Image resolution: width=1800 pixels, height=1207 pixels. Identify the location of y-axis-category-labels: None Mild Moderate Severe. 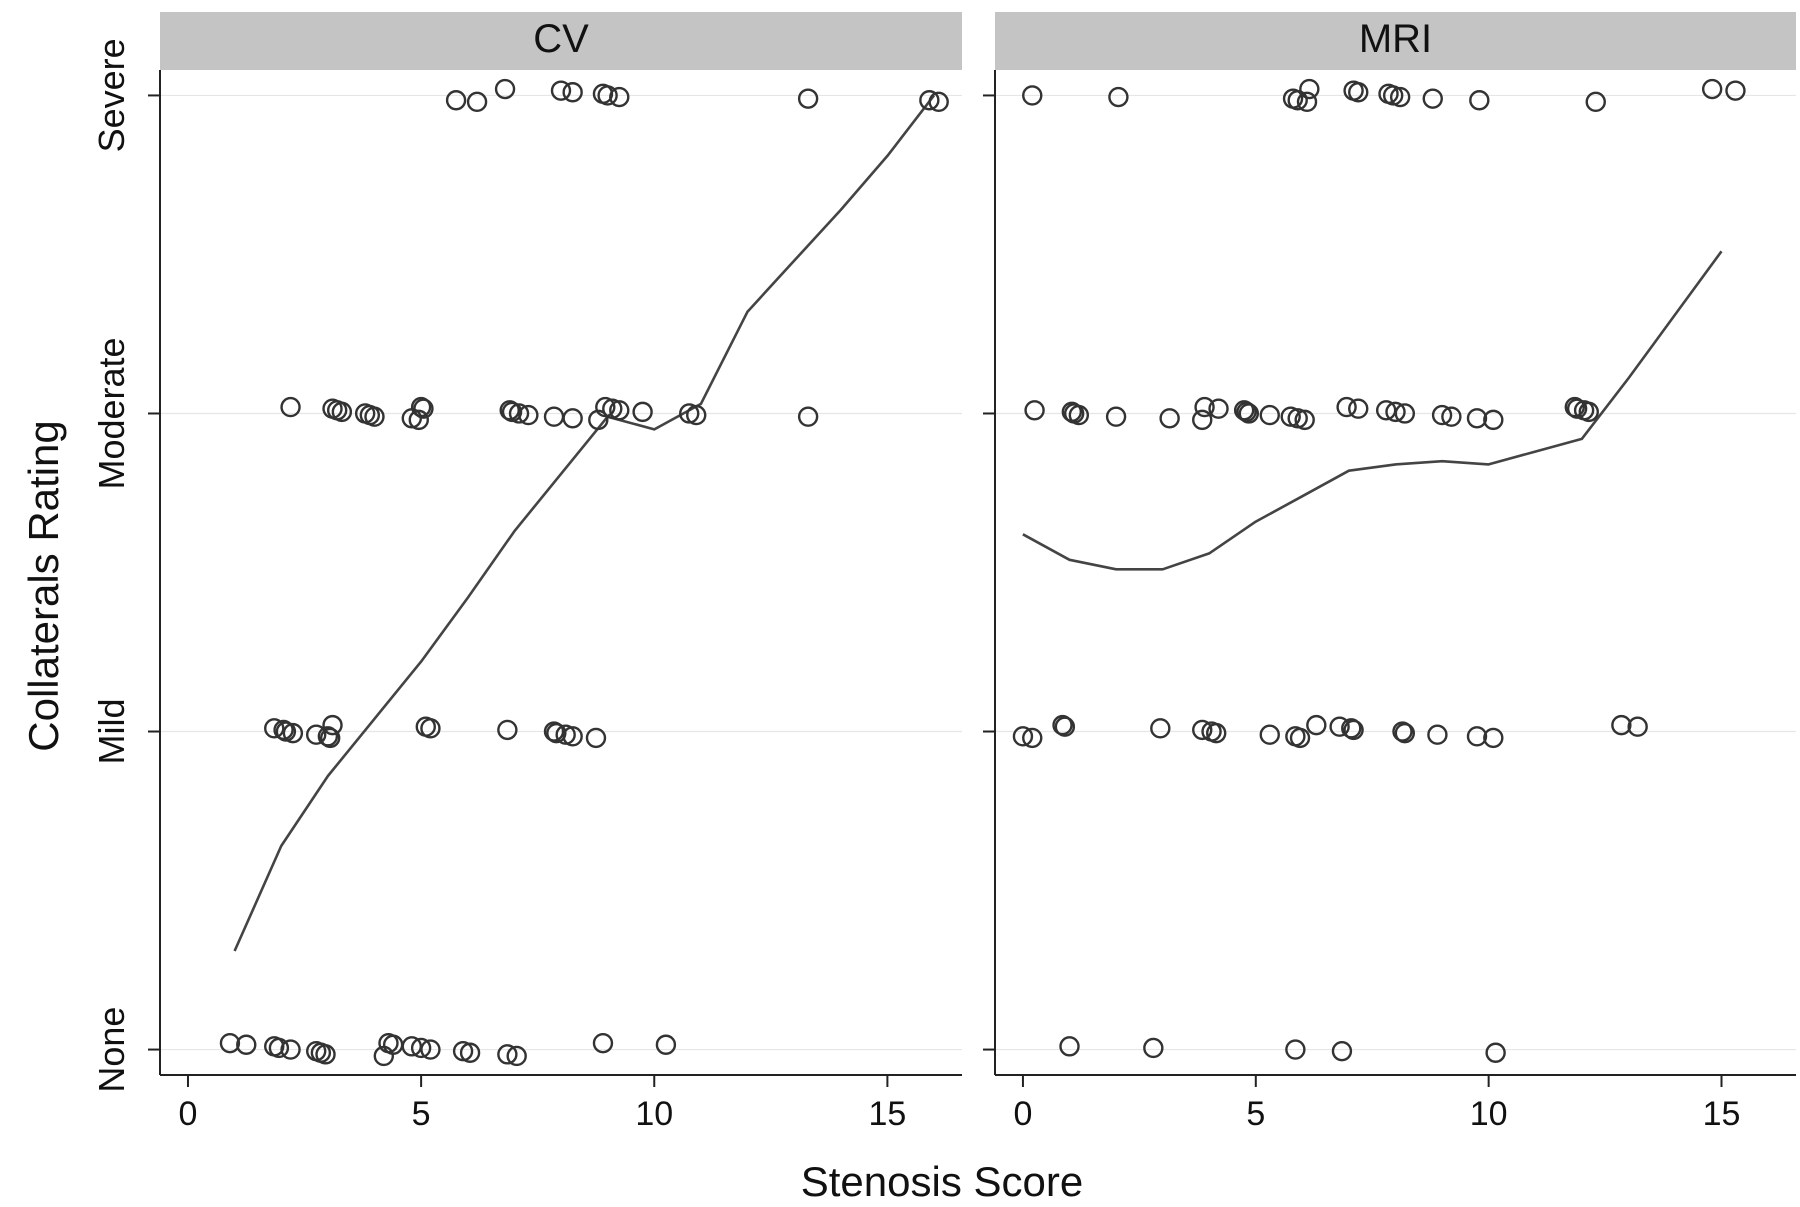
(111, 565).